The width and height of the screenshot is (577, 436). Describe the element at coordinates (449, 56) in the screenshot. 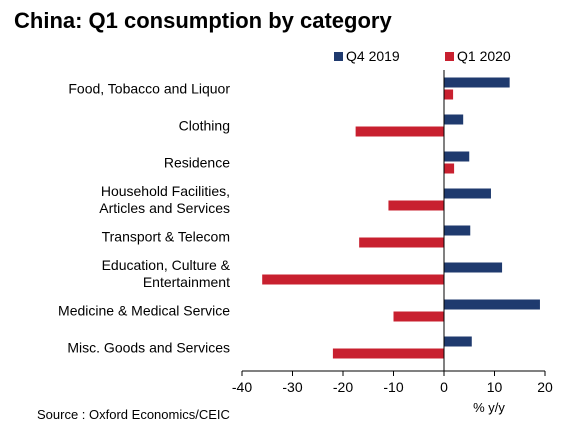

I see `legend-swatch-q1-2020` at that location.